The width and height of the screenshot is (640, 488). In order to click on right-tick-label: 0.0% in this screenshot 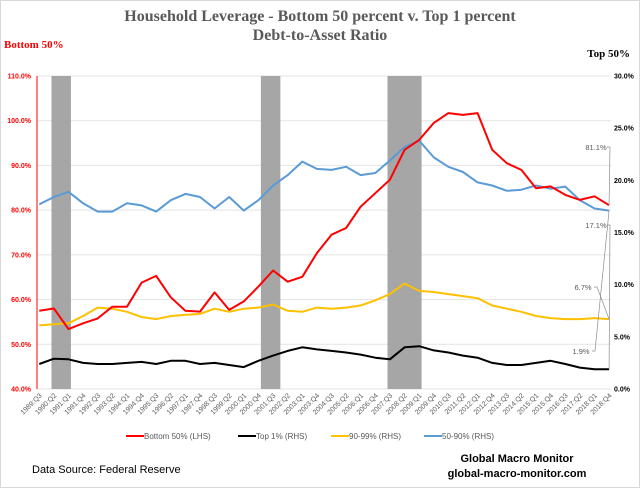, I will do `click(622, 390)`.